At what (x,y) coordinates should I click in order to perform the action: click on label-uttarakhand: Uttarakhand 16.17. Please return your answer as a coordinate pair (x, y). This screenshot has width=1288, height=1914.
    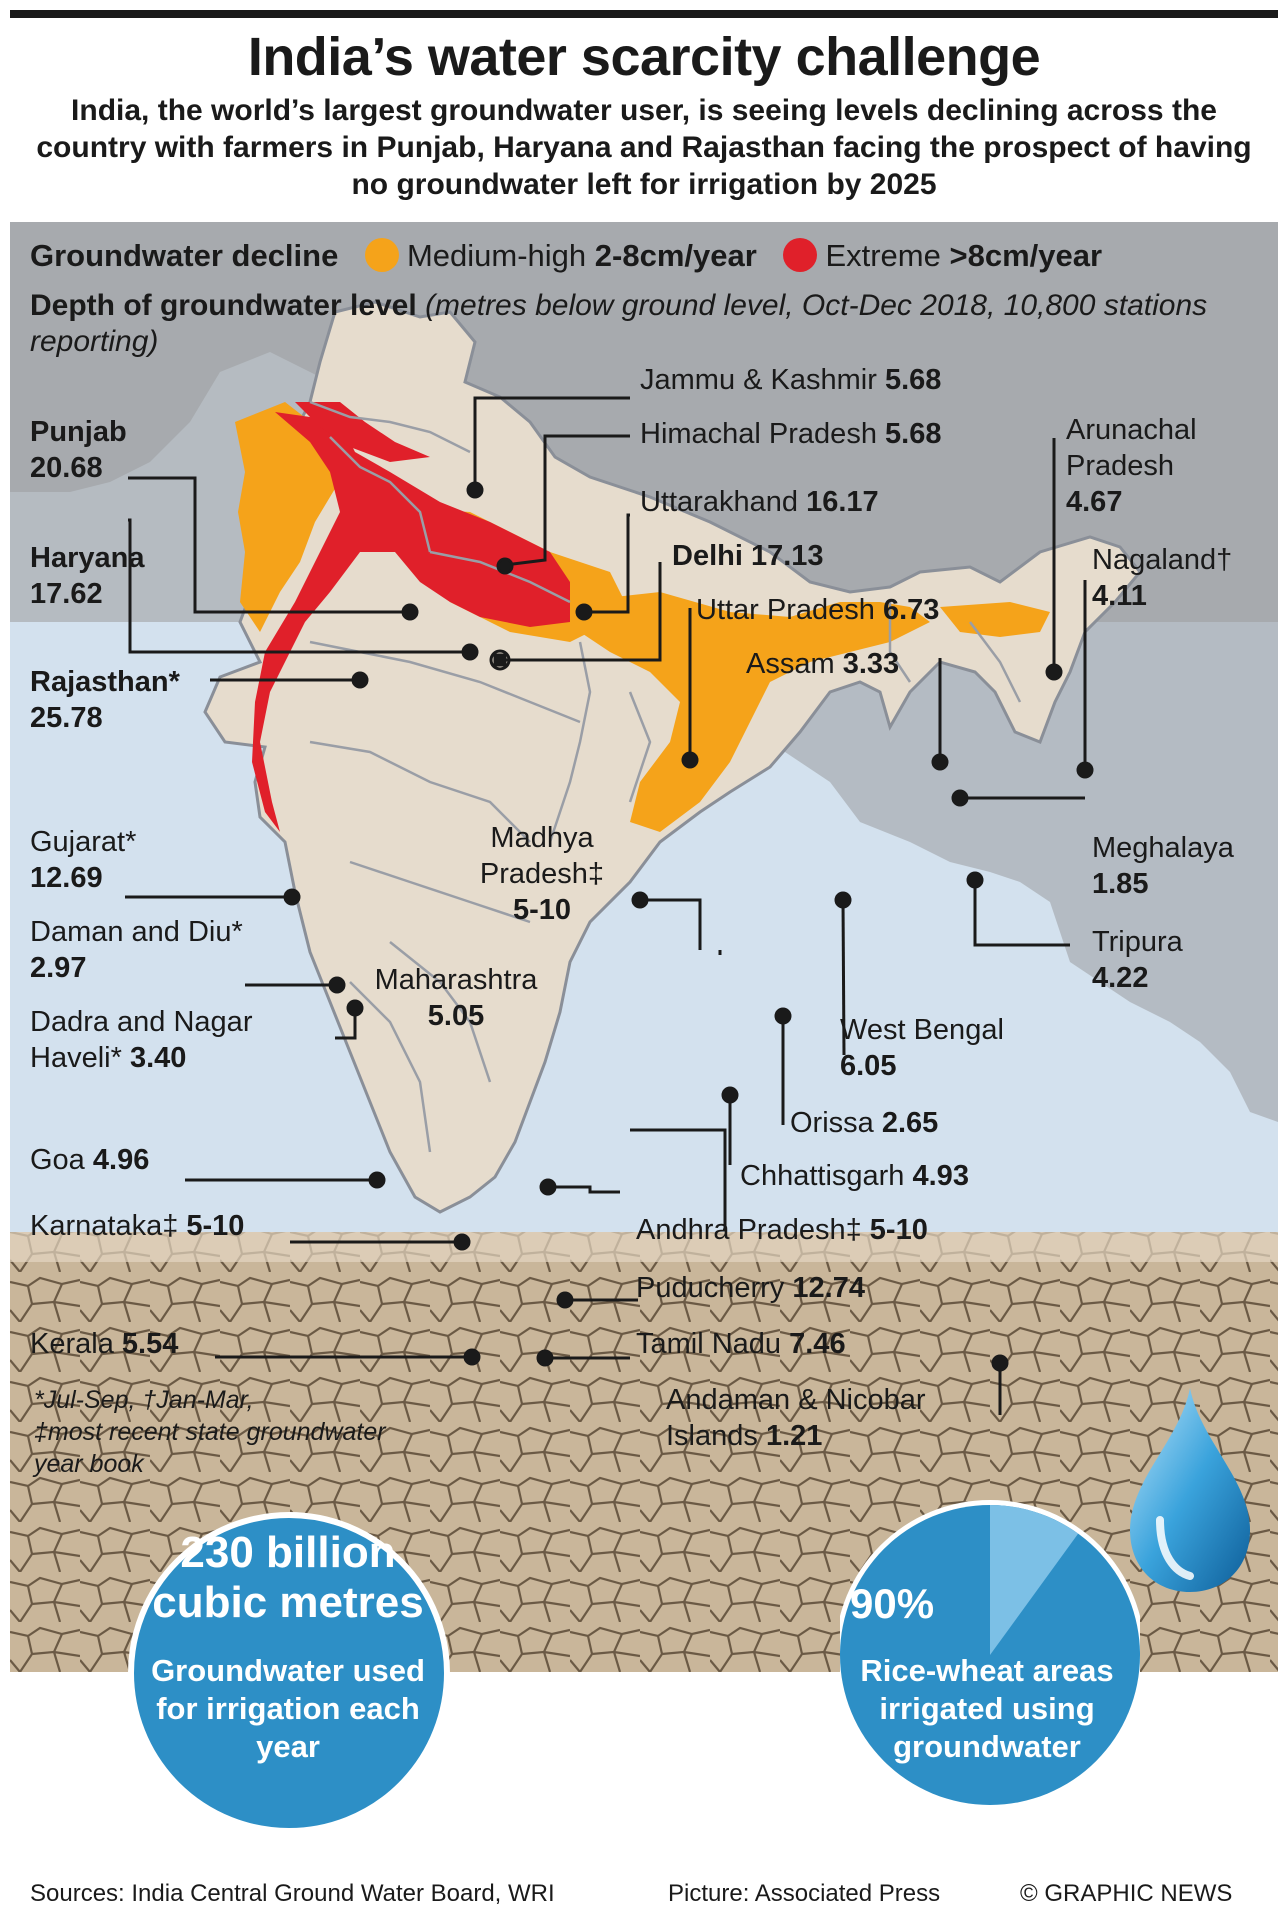
    Looking at the image, I should click on (759, 502).